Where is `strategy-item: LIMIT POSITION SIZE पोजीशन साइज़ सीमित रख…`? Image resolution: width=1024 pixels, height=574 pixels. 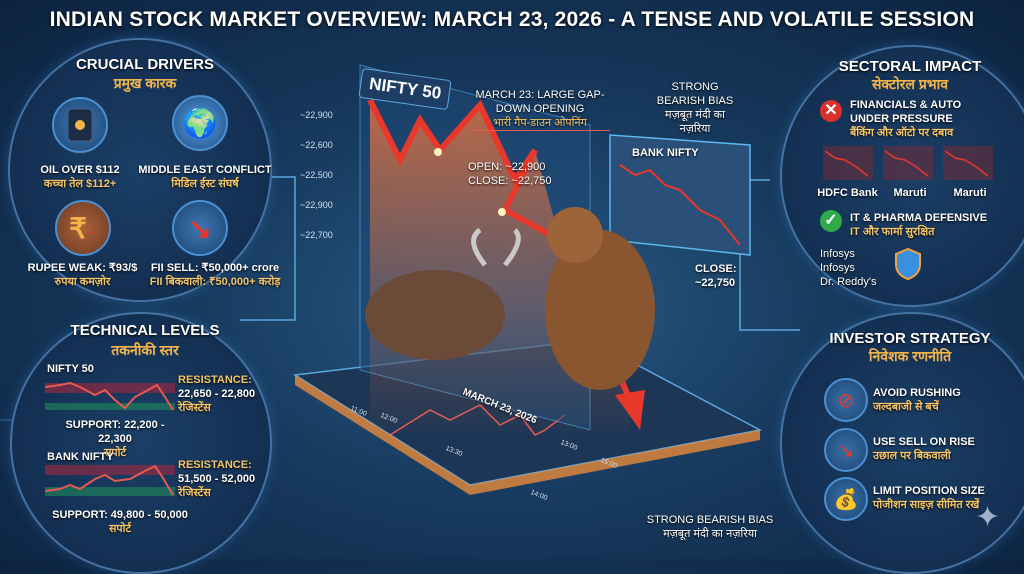 strategy-item: LIMIT POSITION SIZE पोजीशन साइज़ सीमित रख… is located at coordinates (929, 498).